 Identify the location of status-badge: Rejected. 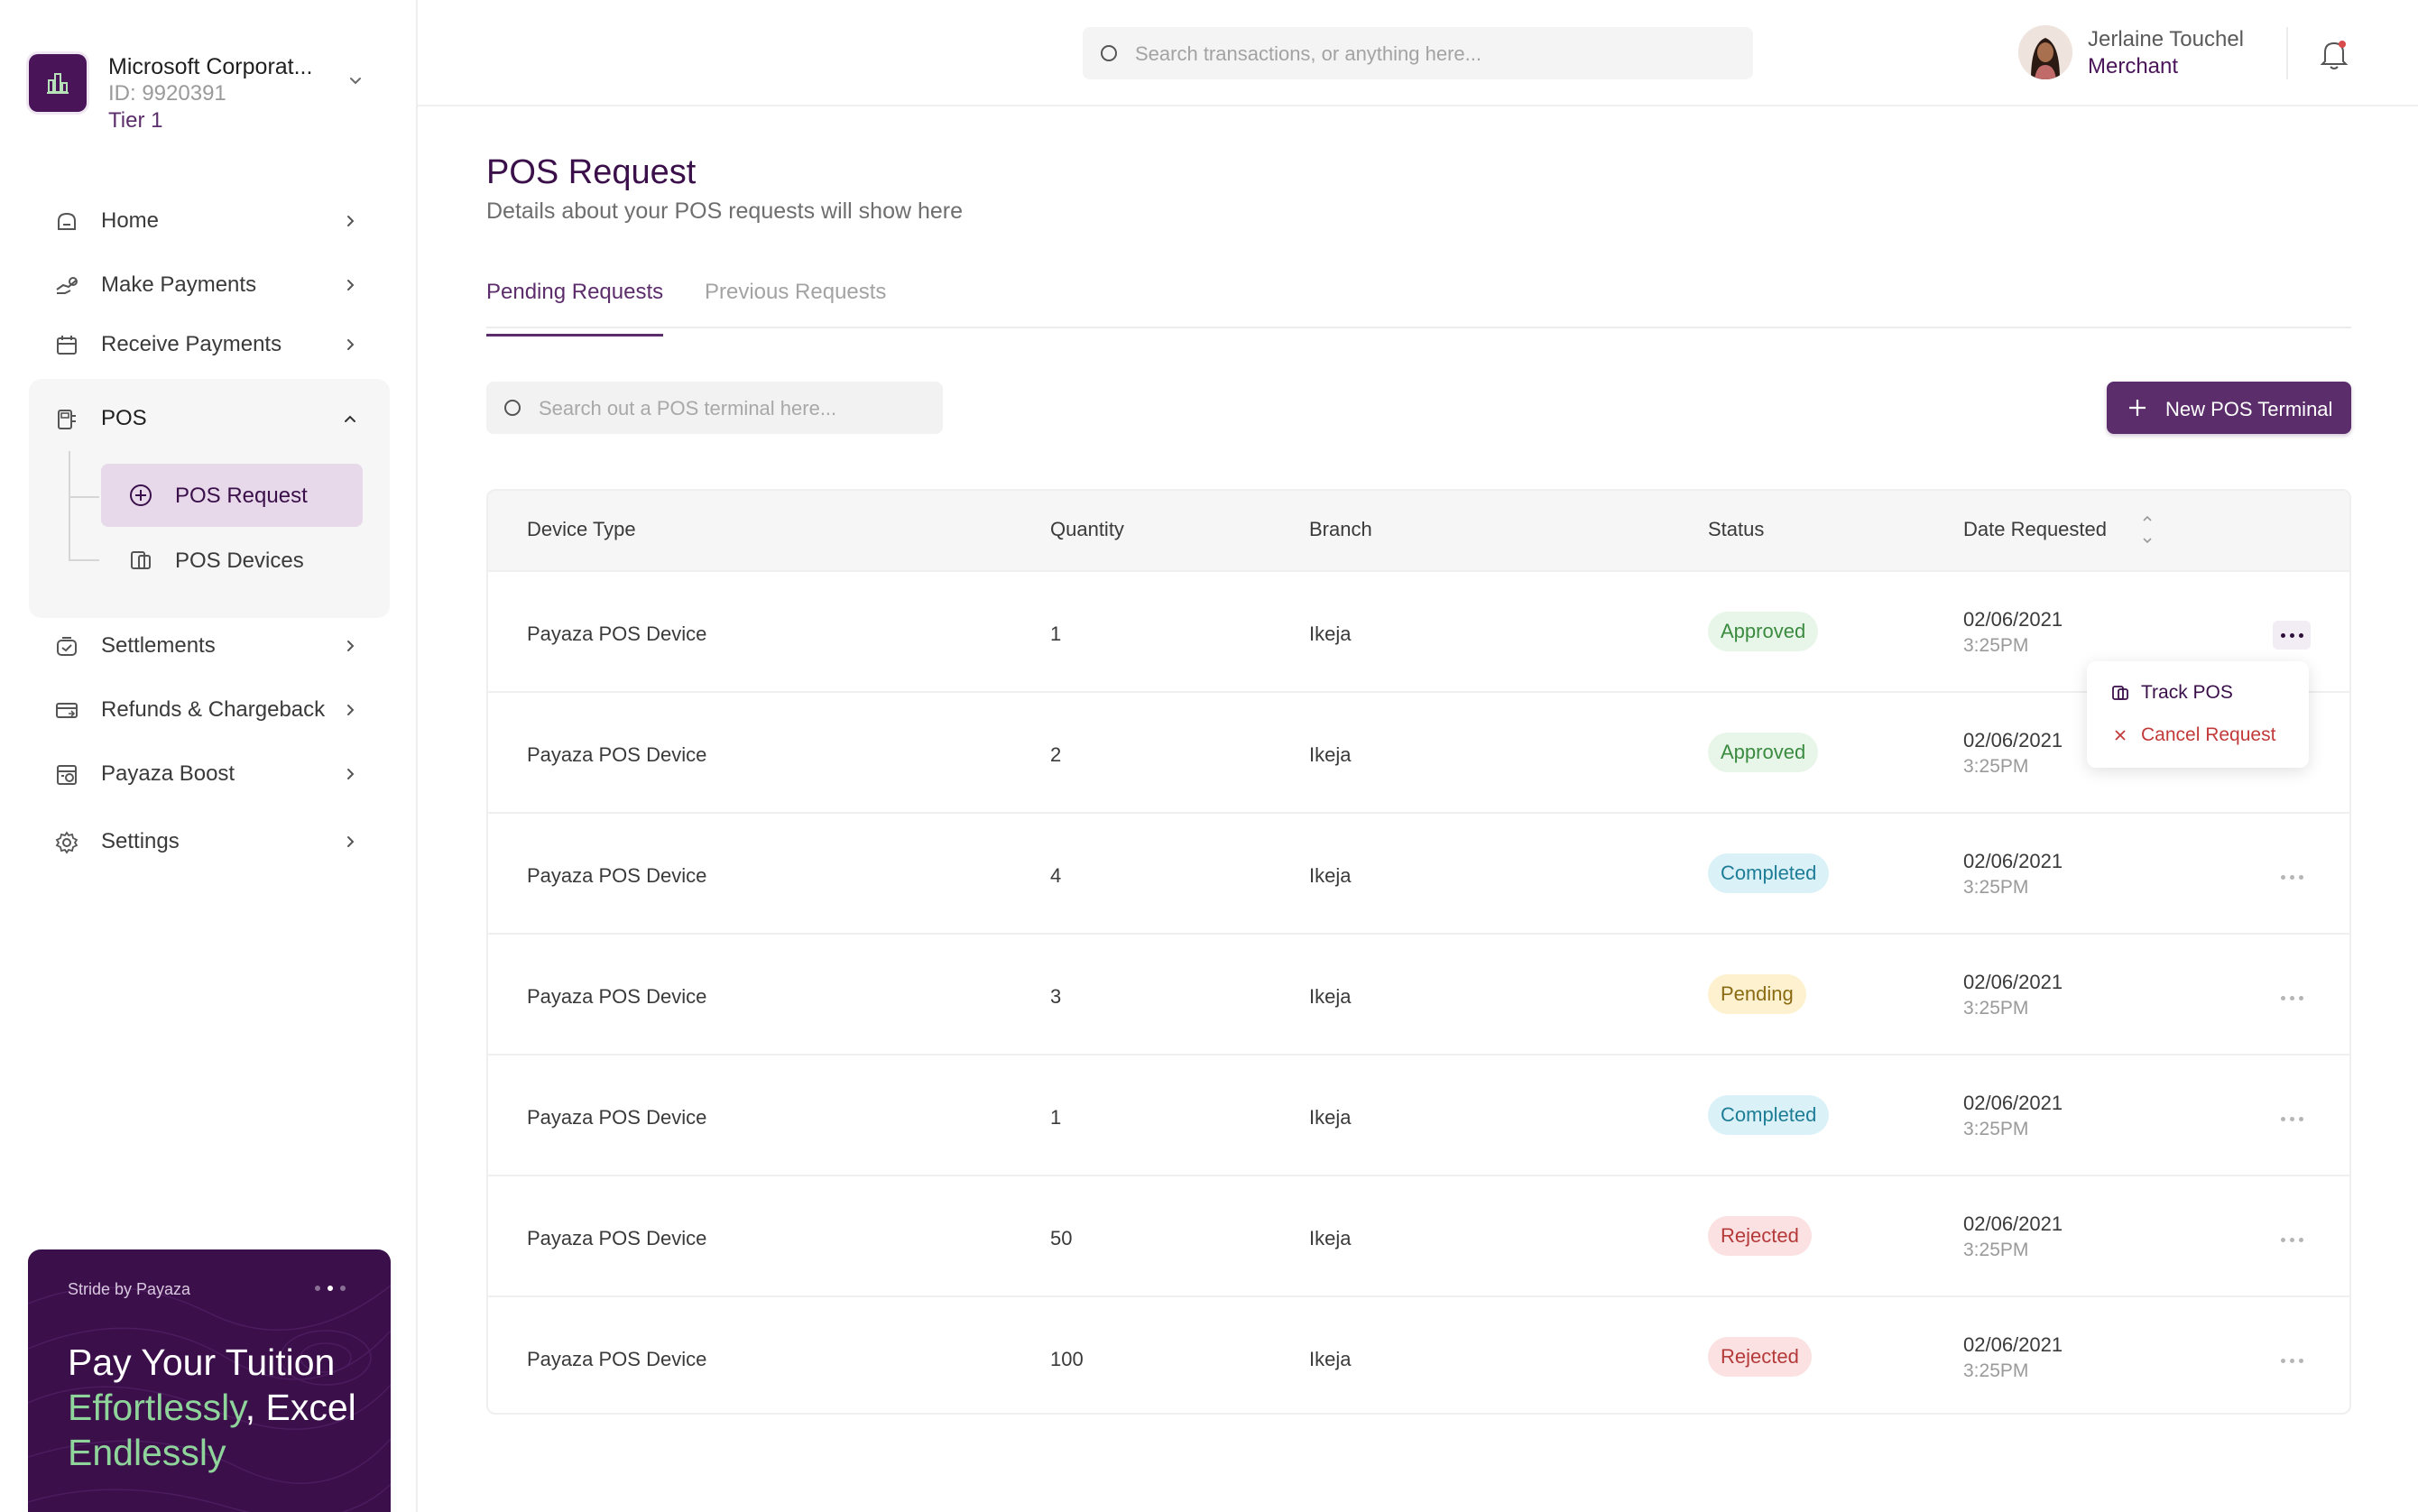
(1760, 1357).